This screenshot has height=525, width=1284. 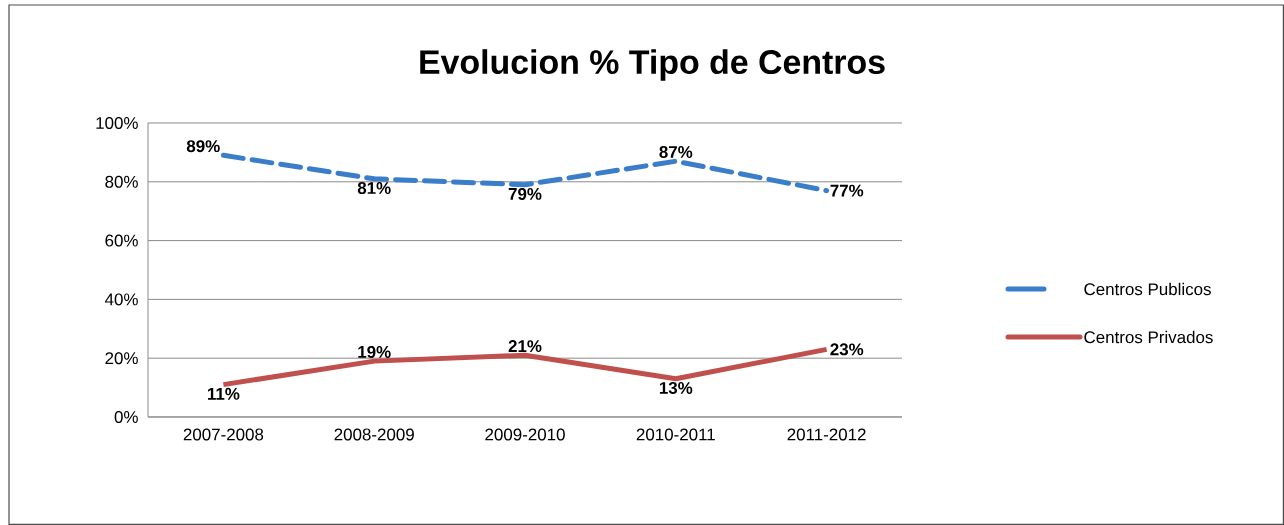 I want to click on y-tick-label: 40%, so click(x=121, y=299).